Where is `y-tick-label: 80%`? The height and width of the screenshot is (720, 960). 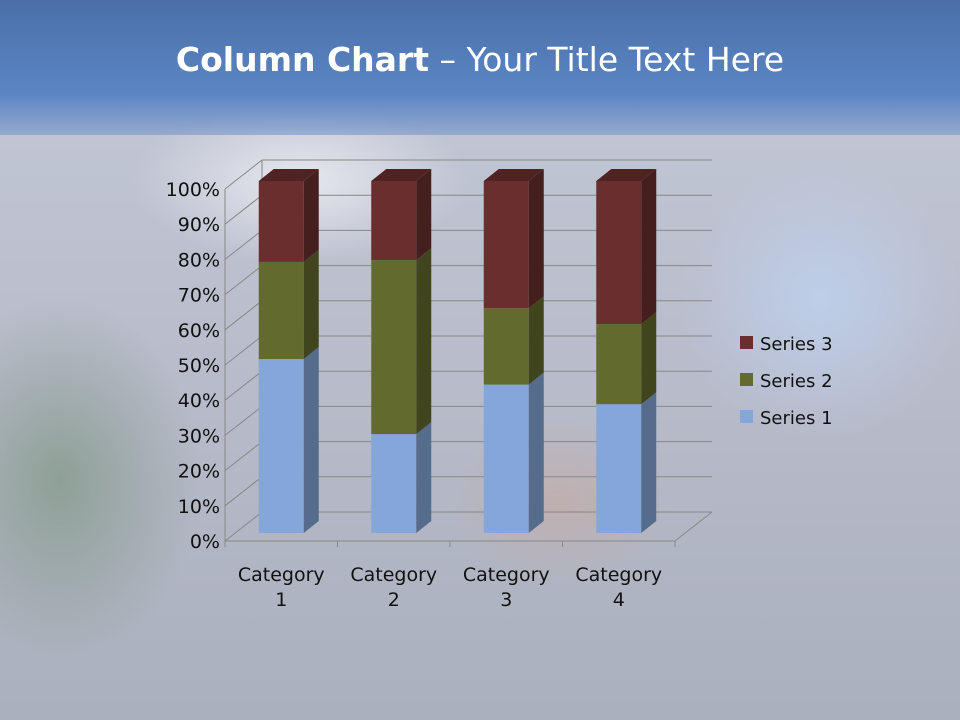
y-tick-label: 80% is located at coordinates (199, 260).